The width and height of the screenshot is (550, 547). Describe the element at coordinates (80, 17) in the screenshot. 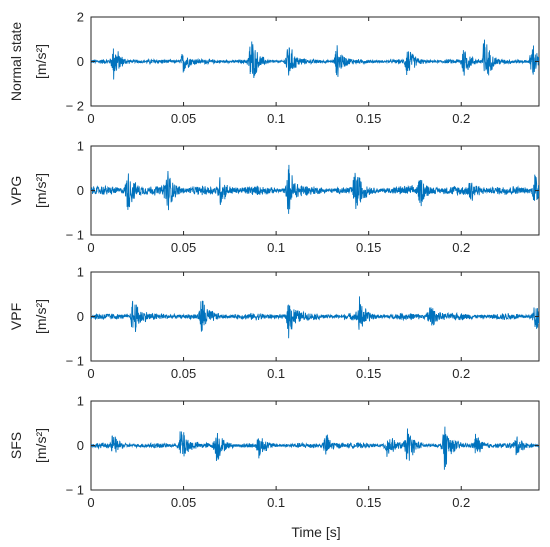

I see `panel-1-ytick-label-2: 2` at that location.